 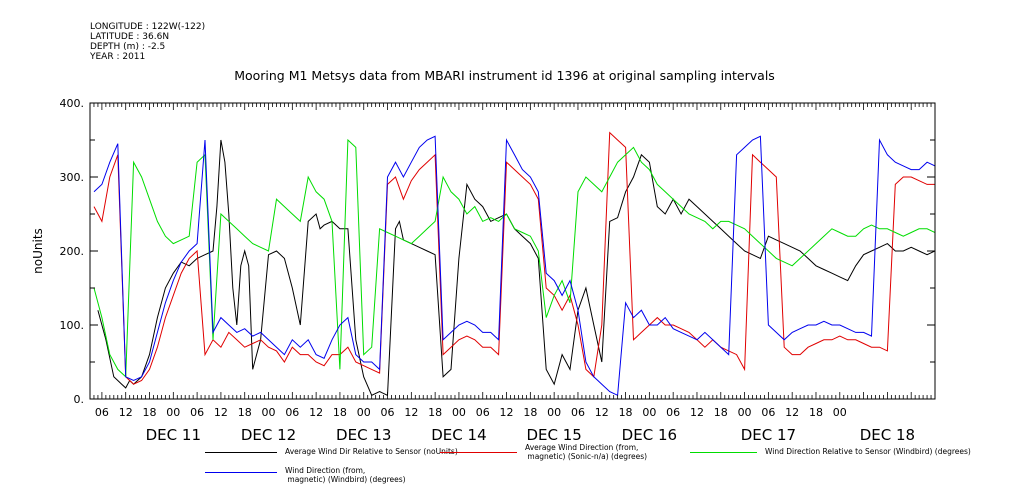 I want to click on year-text: YEAR : 2011, so click(x=118, y=57).